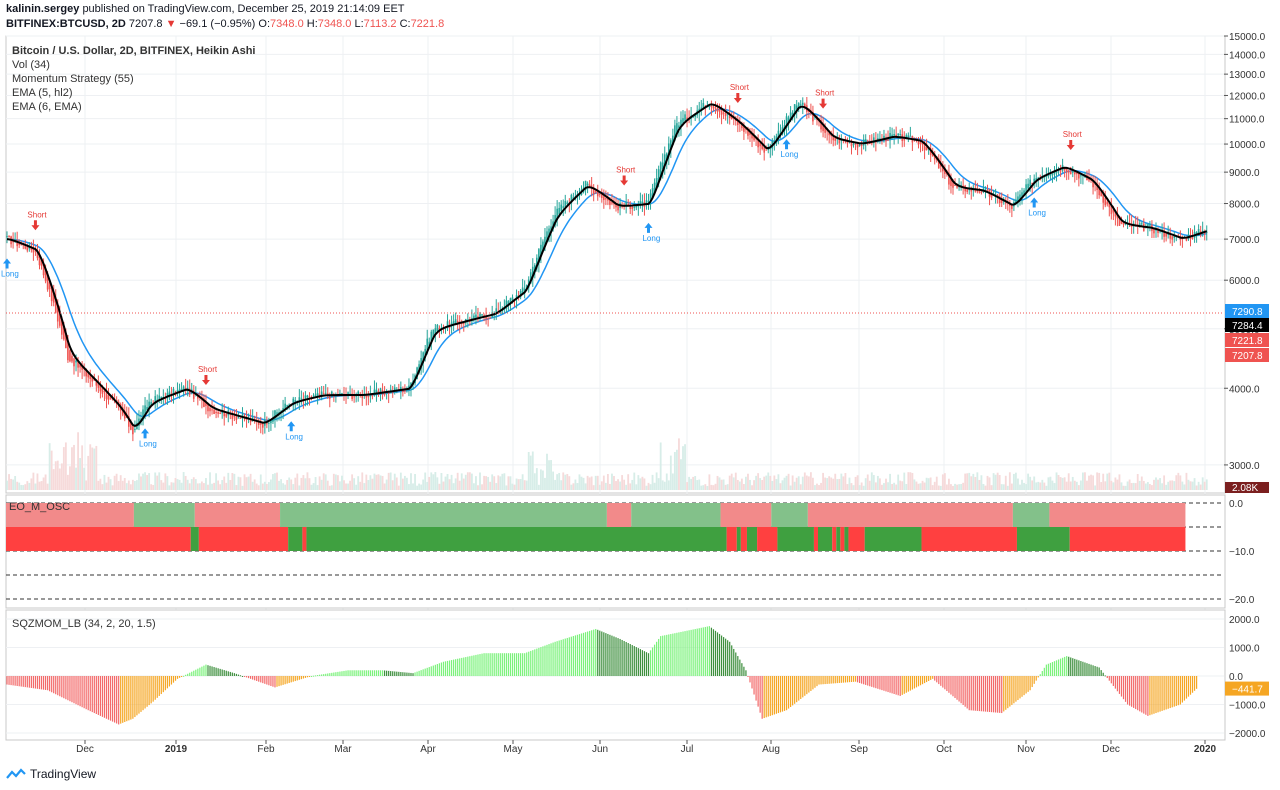 The image size is (1280, 790). Describe the element at coordinates (619, 515) in the screenshot. I see `osc-upper-segment` at that location.